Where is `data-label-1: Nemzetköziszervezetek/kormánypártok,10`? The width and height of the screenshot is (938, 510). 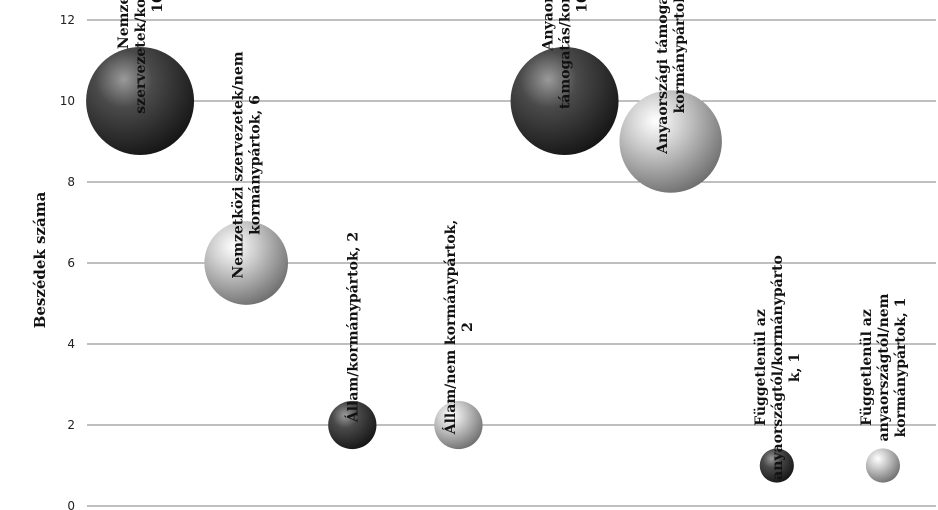 data-label-1: Nemzetköziszervezetek/kormánypártok,10 is located at coordinates (141, 57).